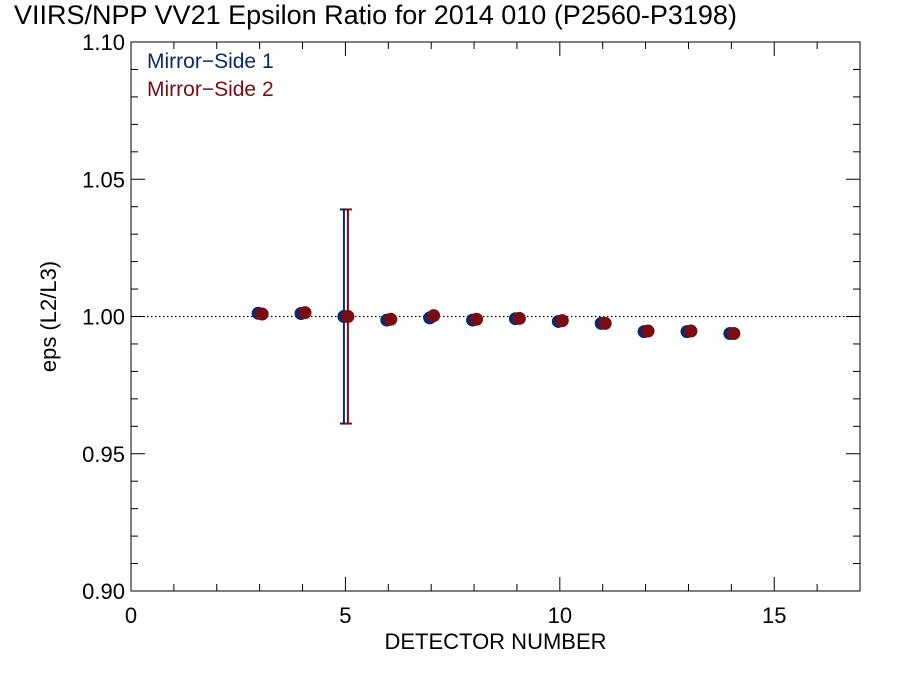 This screenshot has width=900, height=675. What do you see at coordinates (496, 323) in the screenshot?
I see `data-points` at bounding box center [496, 323].